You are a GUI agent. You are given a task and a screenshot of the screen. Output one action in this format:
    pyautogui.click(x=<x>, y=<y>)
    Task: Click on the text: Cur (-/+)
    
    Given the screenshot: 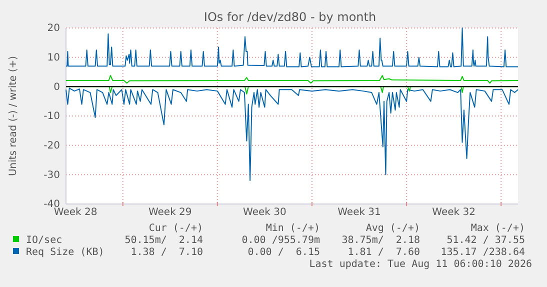 What is the action you would take?
    pyautogui.click(x=175, y=228)
    